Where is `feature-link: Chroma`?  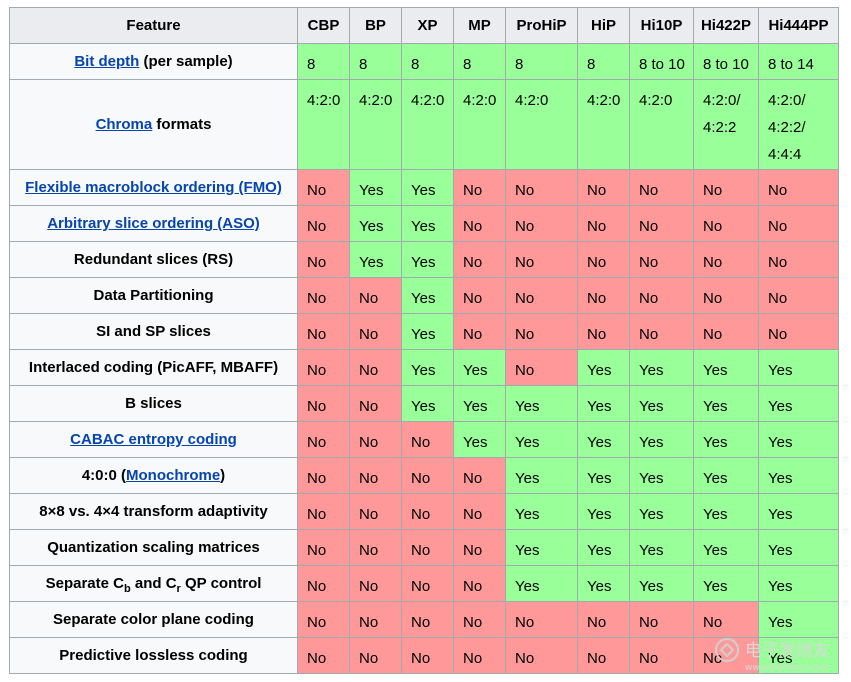
feature-link: Chroma is located at coordinates (124, 124).